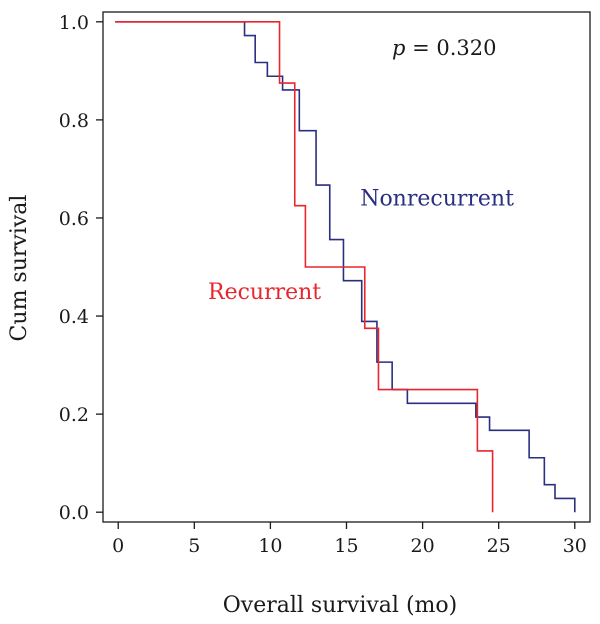 This screenshot has width=600, height=624. Describe the element at coordinates (437, 199) in the screenshot. I see `nonrecurrent-series-label: Nonrecurrent` at that location.